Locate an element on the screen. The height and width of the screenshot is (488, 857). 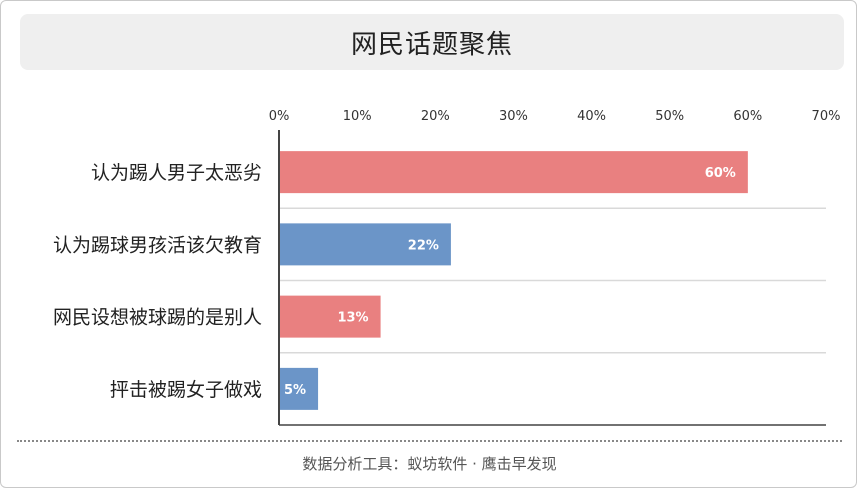
tick-label: 60% is located at coordinates (747, 116).